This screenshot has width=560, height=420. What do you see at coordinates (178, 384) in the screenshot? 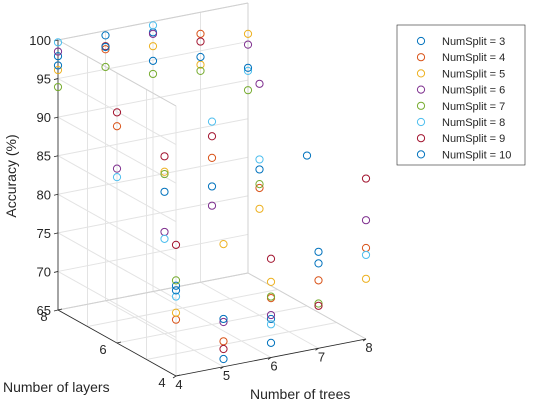
I see `x-tick-label: 4` at bounding box center [178, 384].